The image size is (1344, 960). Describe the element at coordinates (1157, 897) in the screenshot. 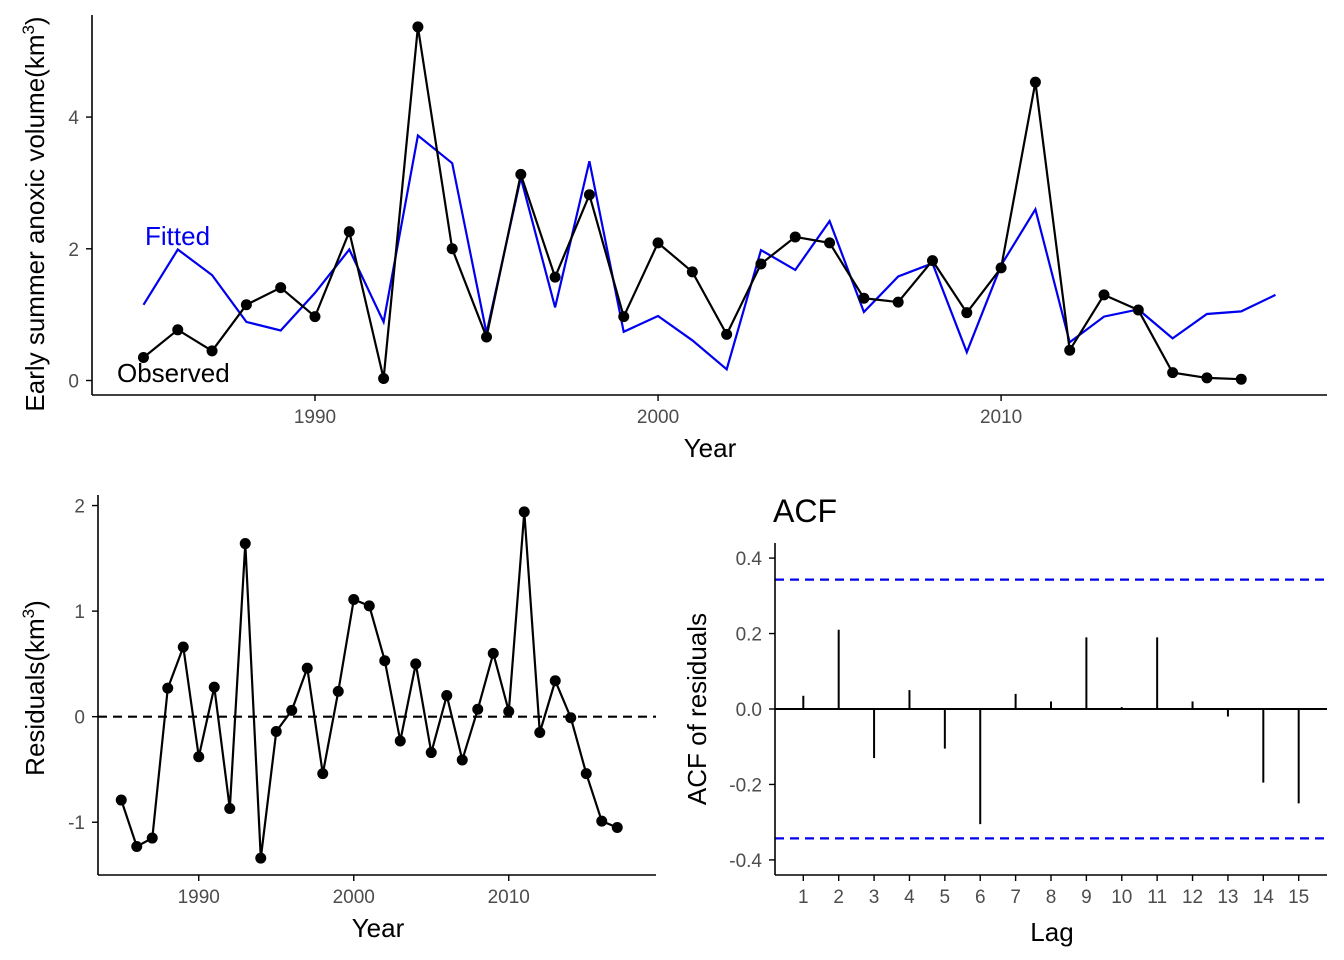

I see `acf-x-tick-label: 11` at that location.